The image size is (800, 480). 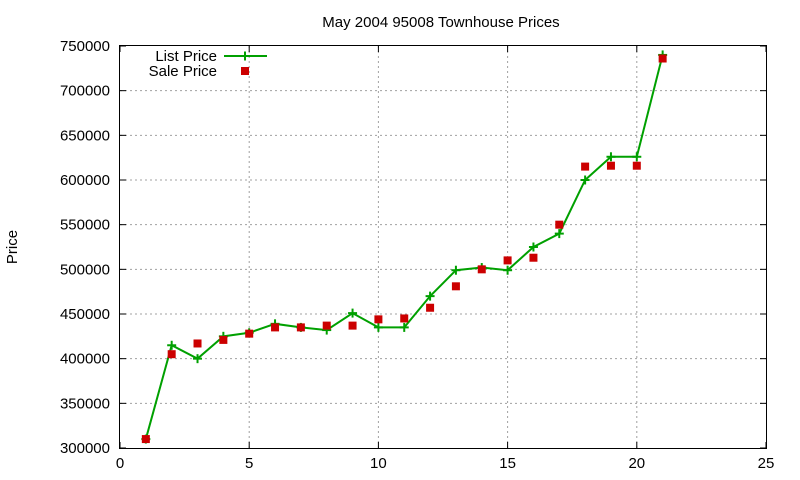 What do you see at coordinates (85, 448) in the screenshot?
I see `y-tick-label: 300000` at bounding box center [85, 448].